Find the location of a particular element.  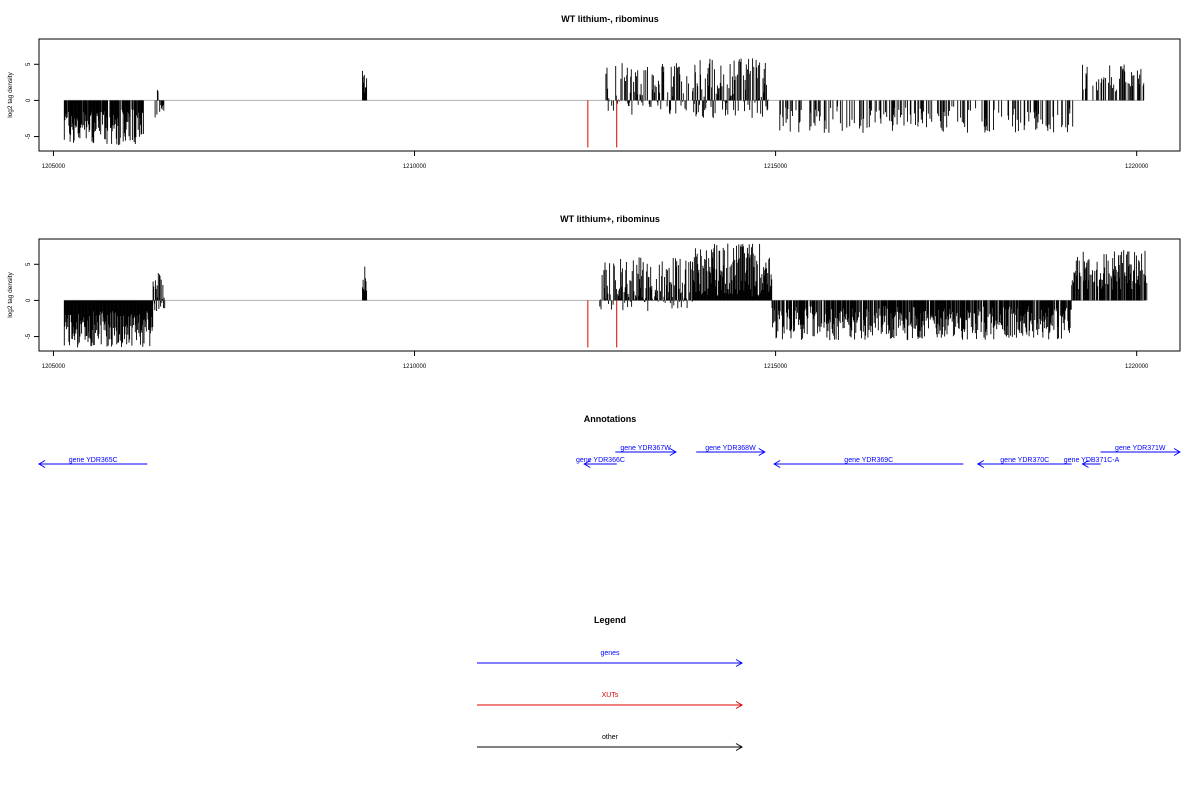

gene-annotation: gene YDB371C-A is located at coordinates (1092, 462).